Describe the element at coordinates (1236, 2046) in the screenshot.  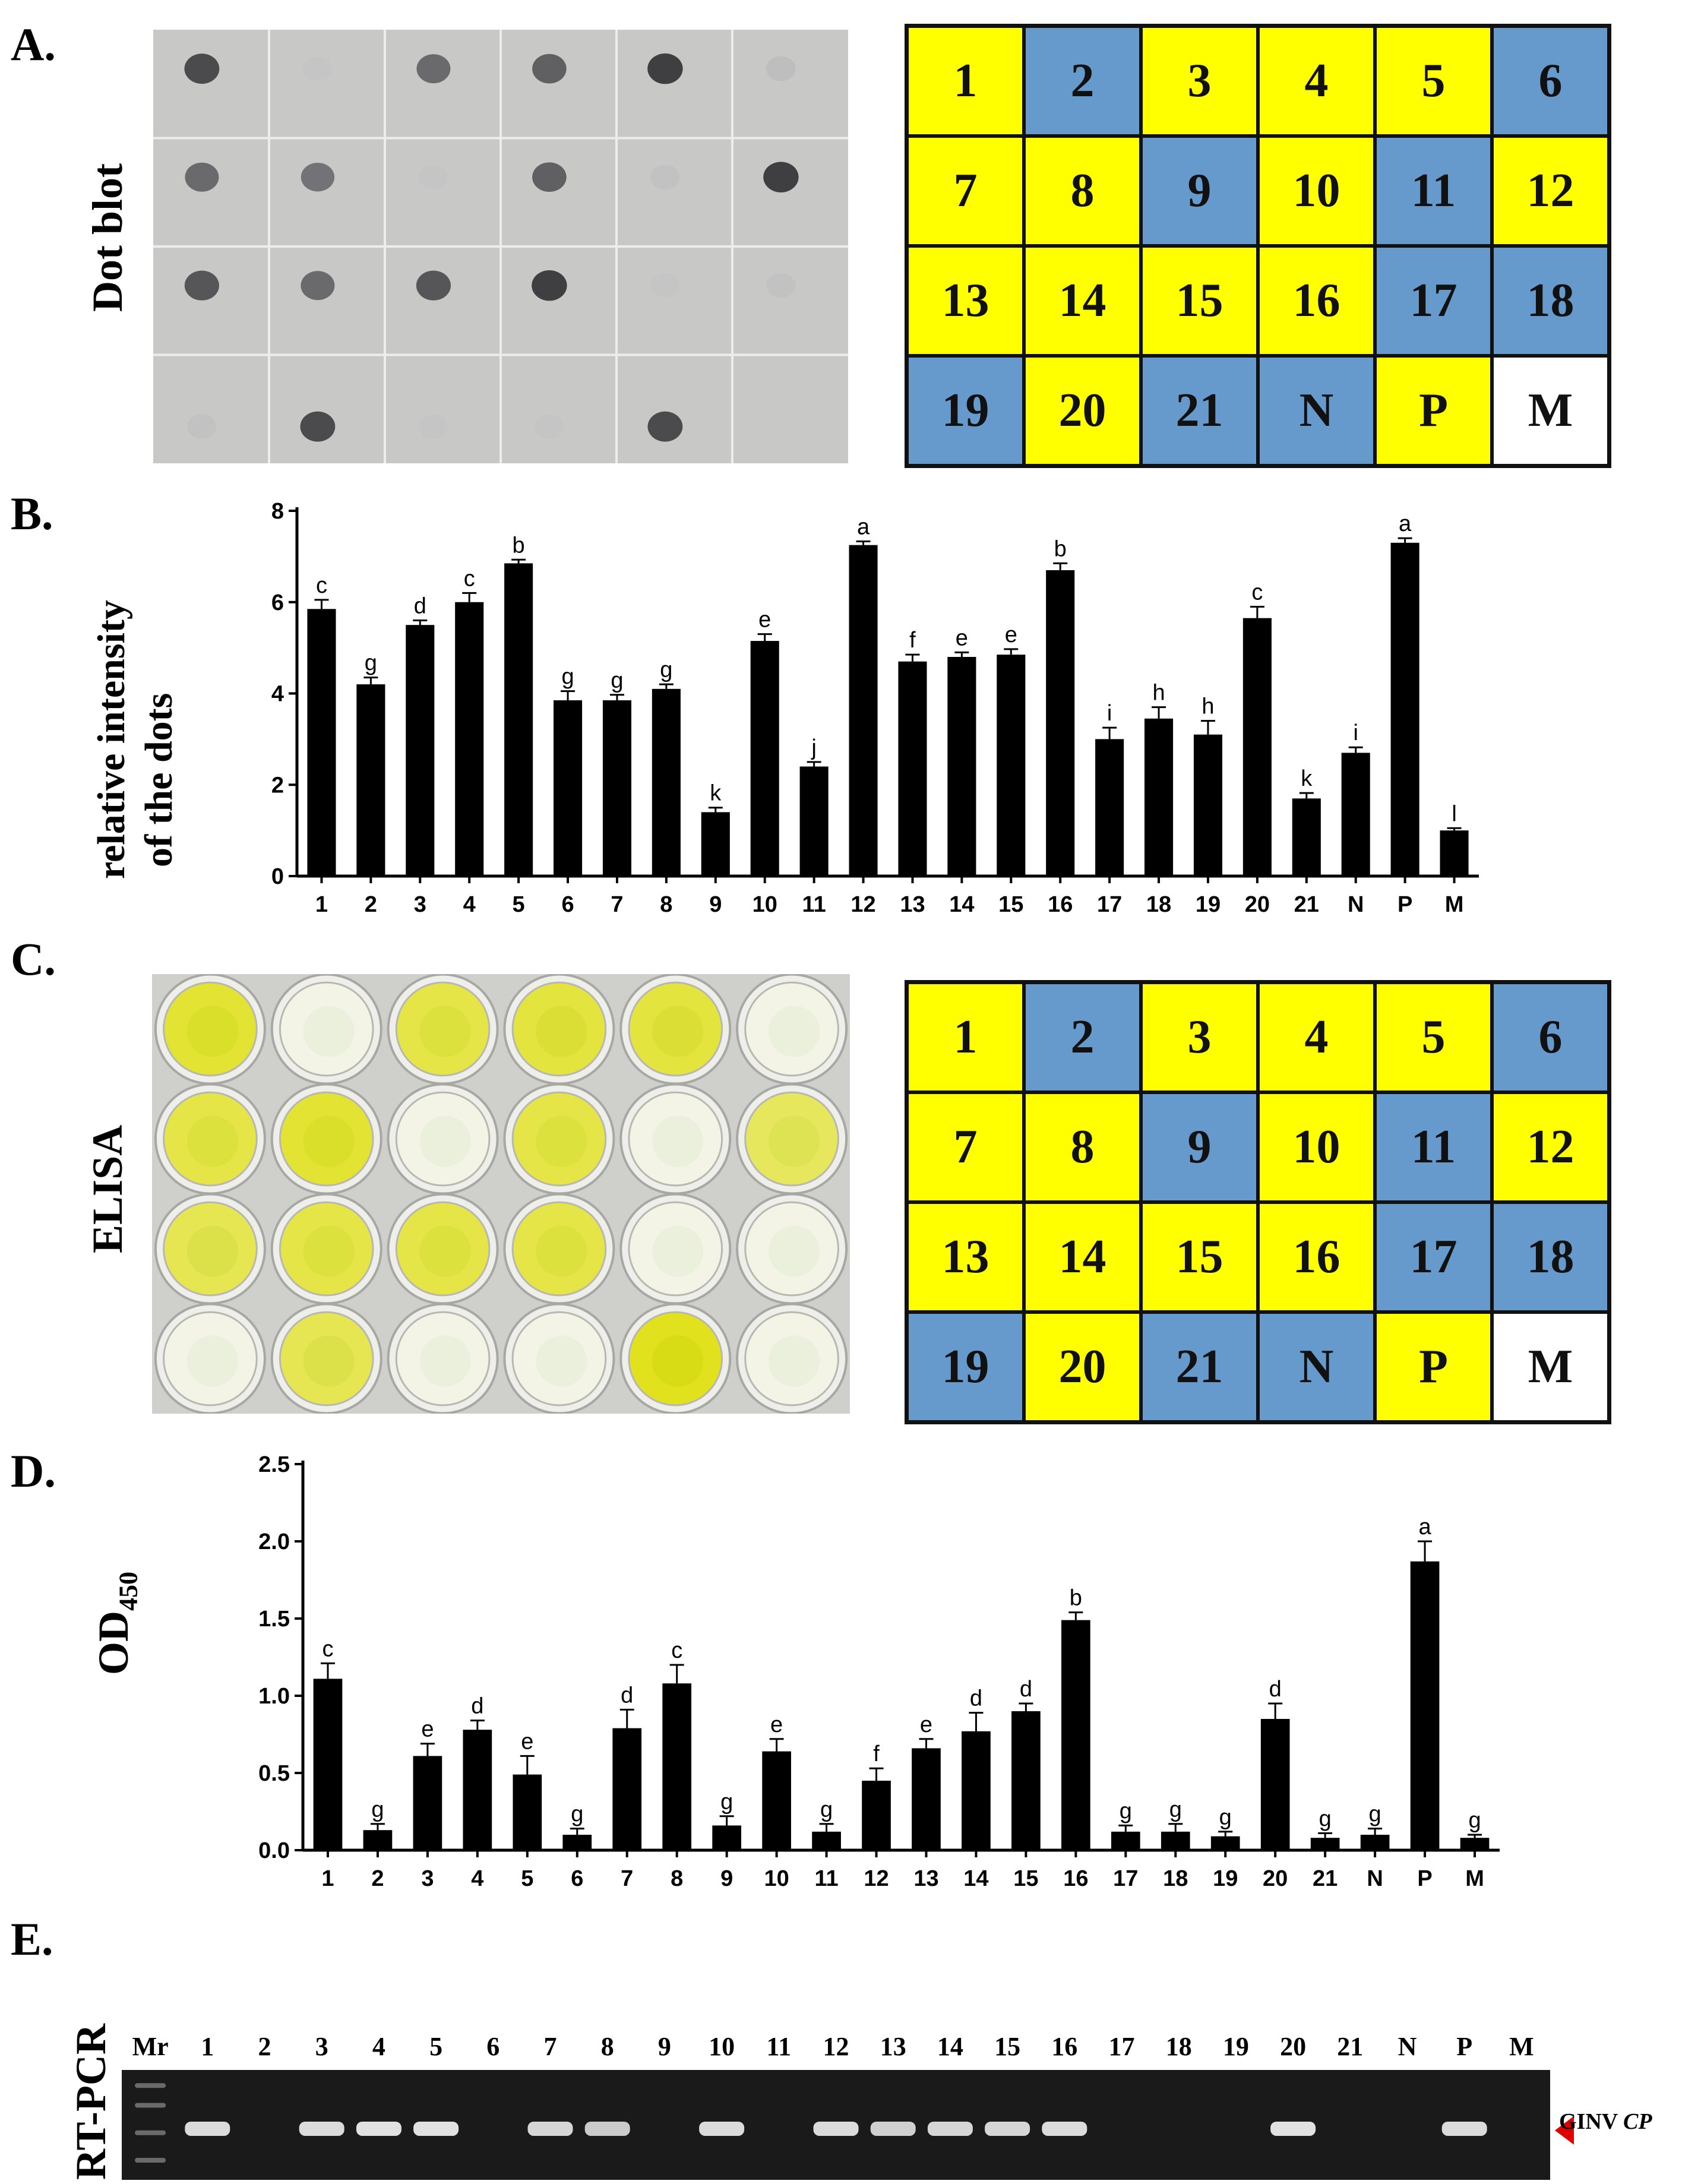
I see `gel-lane-label: 19` at that location.